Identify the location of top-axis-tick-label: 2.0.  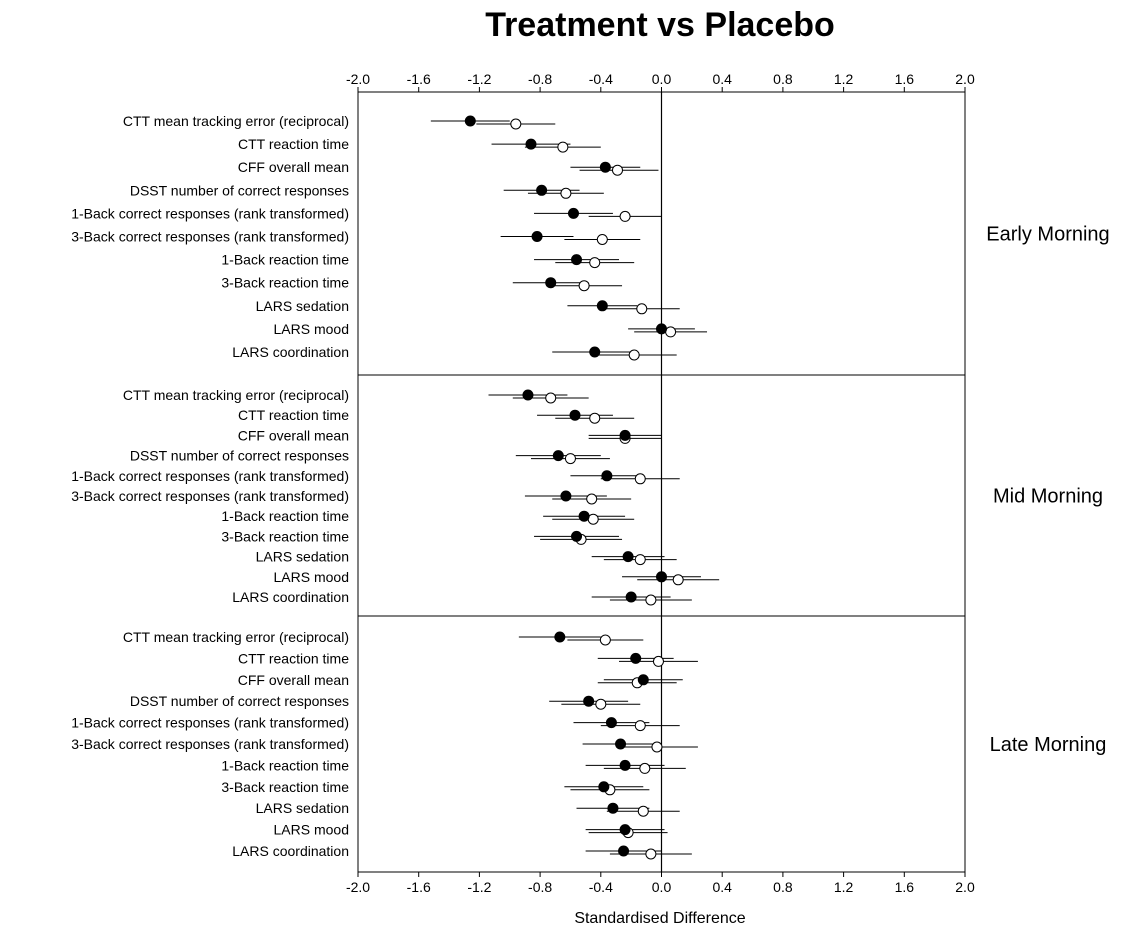
(965, 79).